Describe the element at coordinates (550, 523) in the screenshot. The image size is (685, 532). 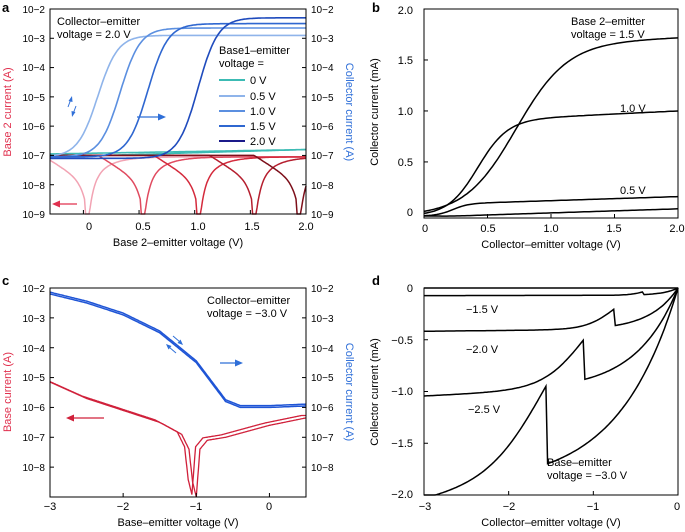
I see `d-xlabel: Collector–emitter voltage (V)` at that location.